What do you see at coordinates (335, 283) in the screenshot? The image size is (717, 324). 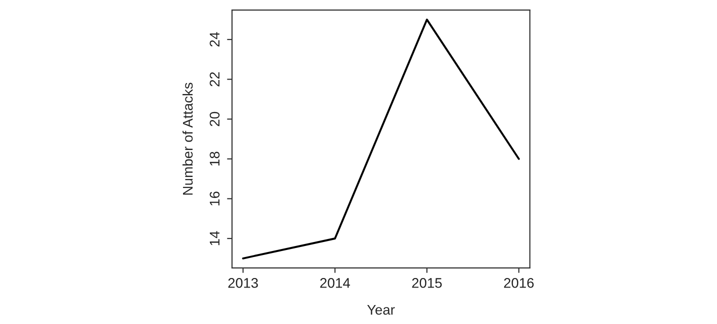 I see `x-tick-label: 2014` at bounding box center [335, 283].